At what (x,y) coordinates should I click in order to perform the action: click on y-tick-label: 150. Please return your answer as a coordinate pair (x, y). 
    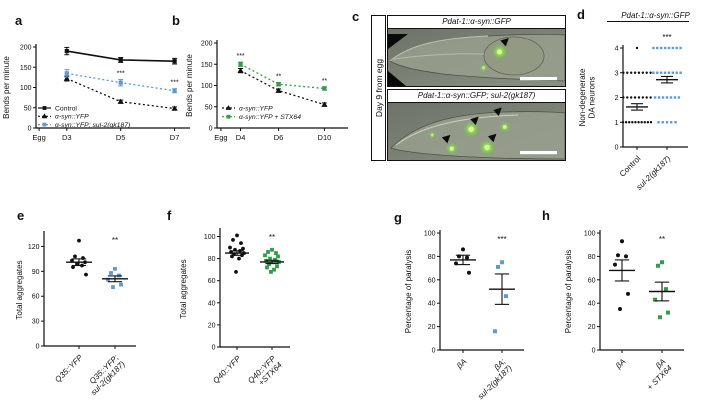
    Looking at the image, I should click on (26, 68).